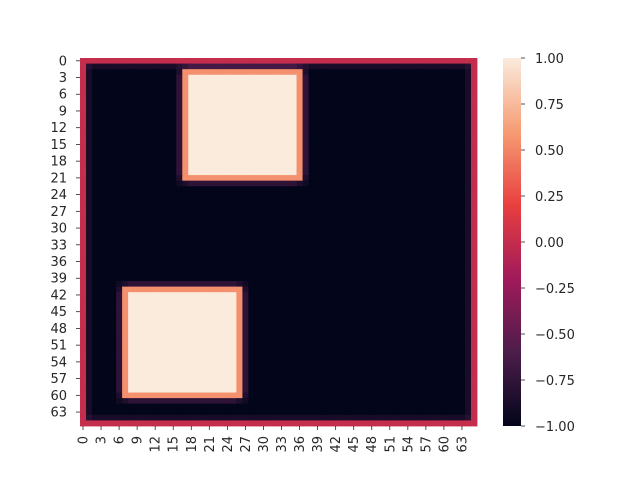 Image resolution: width=640 pixels, height=480 pixels. Describe the element at coordinates (120, 440) in the screenshot. I see `x-tick-label: 6` at that location.